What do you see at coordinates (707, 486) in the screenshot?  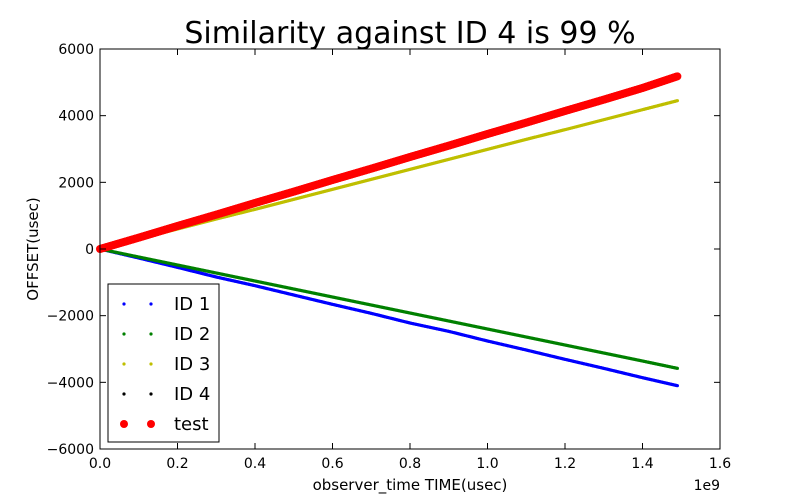 I see `x-axis-offset-label: 1e9` at bounding box center [707, 486].